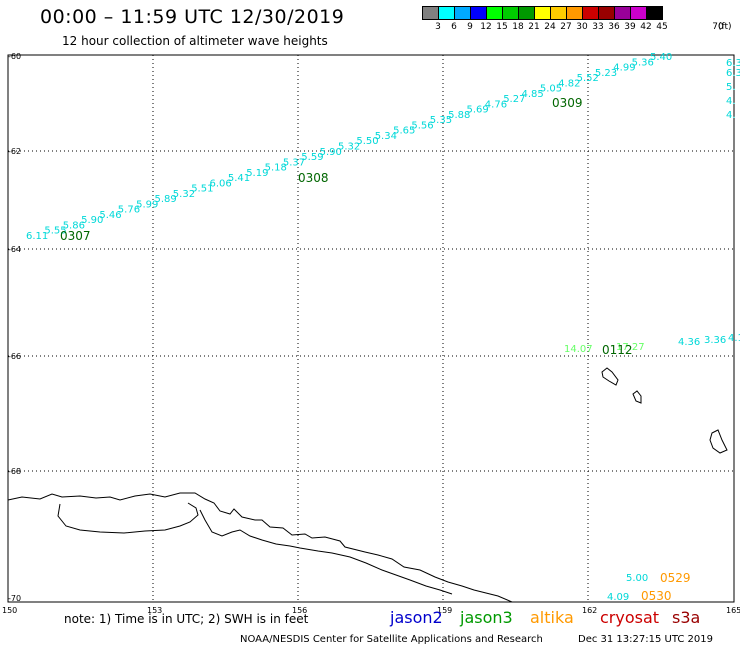  Describe the element at coordinates (598, 27) in the screenshot. I see `color-scale-label: 33` at that location.